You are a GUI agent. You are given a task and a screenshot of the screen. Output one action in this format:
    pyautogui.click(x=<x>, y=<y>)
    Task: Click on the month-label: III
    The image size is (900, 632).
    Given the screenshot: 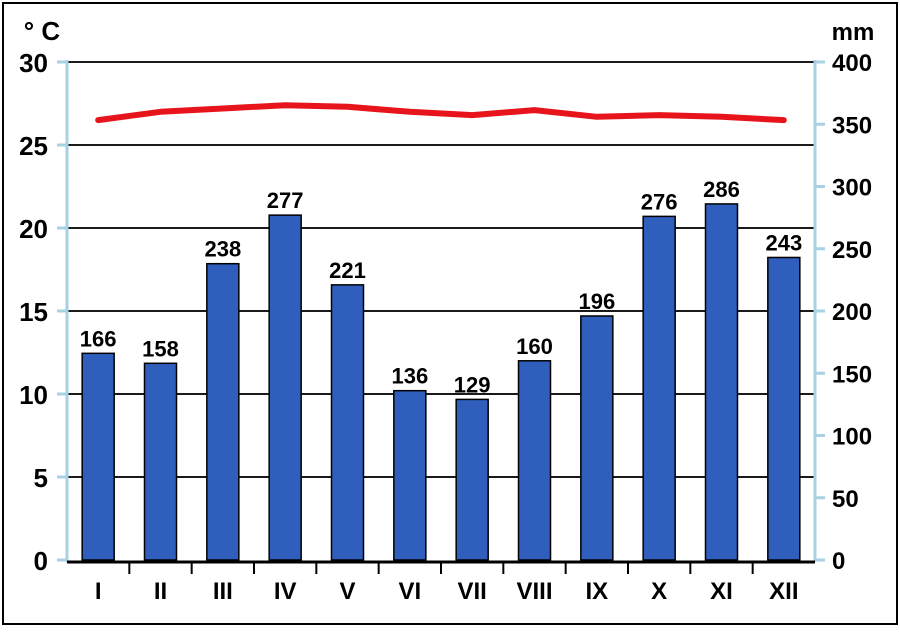 What is the action you would take?
    pyautogui.click(x=223, y=591)
    